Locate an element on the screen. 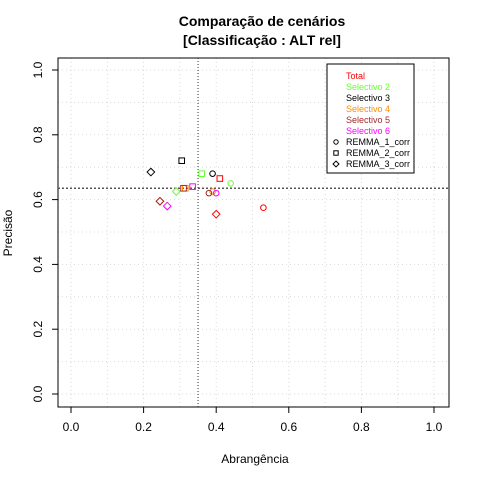 This screenshot has height=480, width=480. point-total-circle is located at coordinates (263, 207).